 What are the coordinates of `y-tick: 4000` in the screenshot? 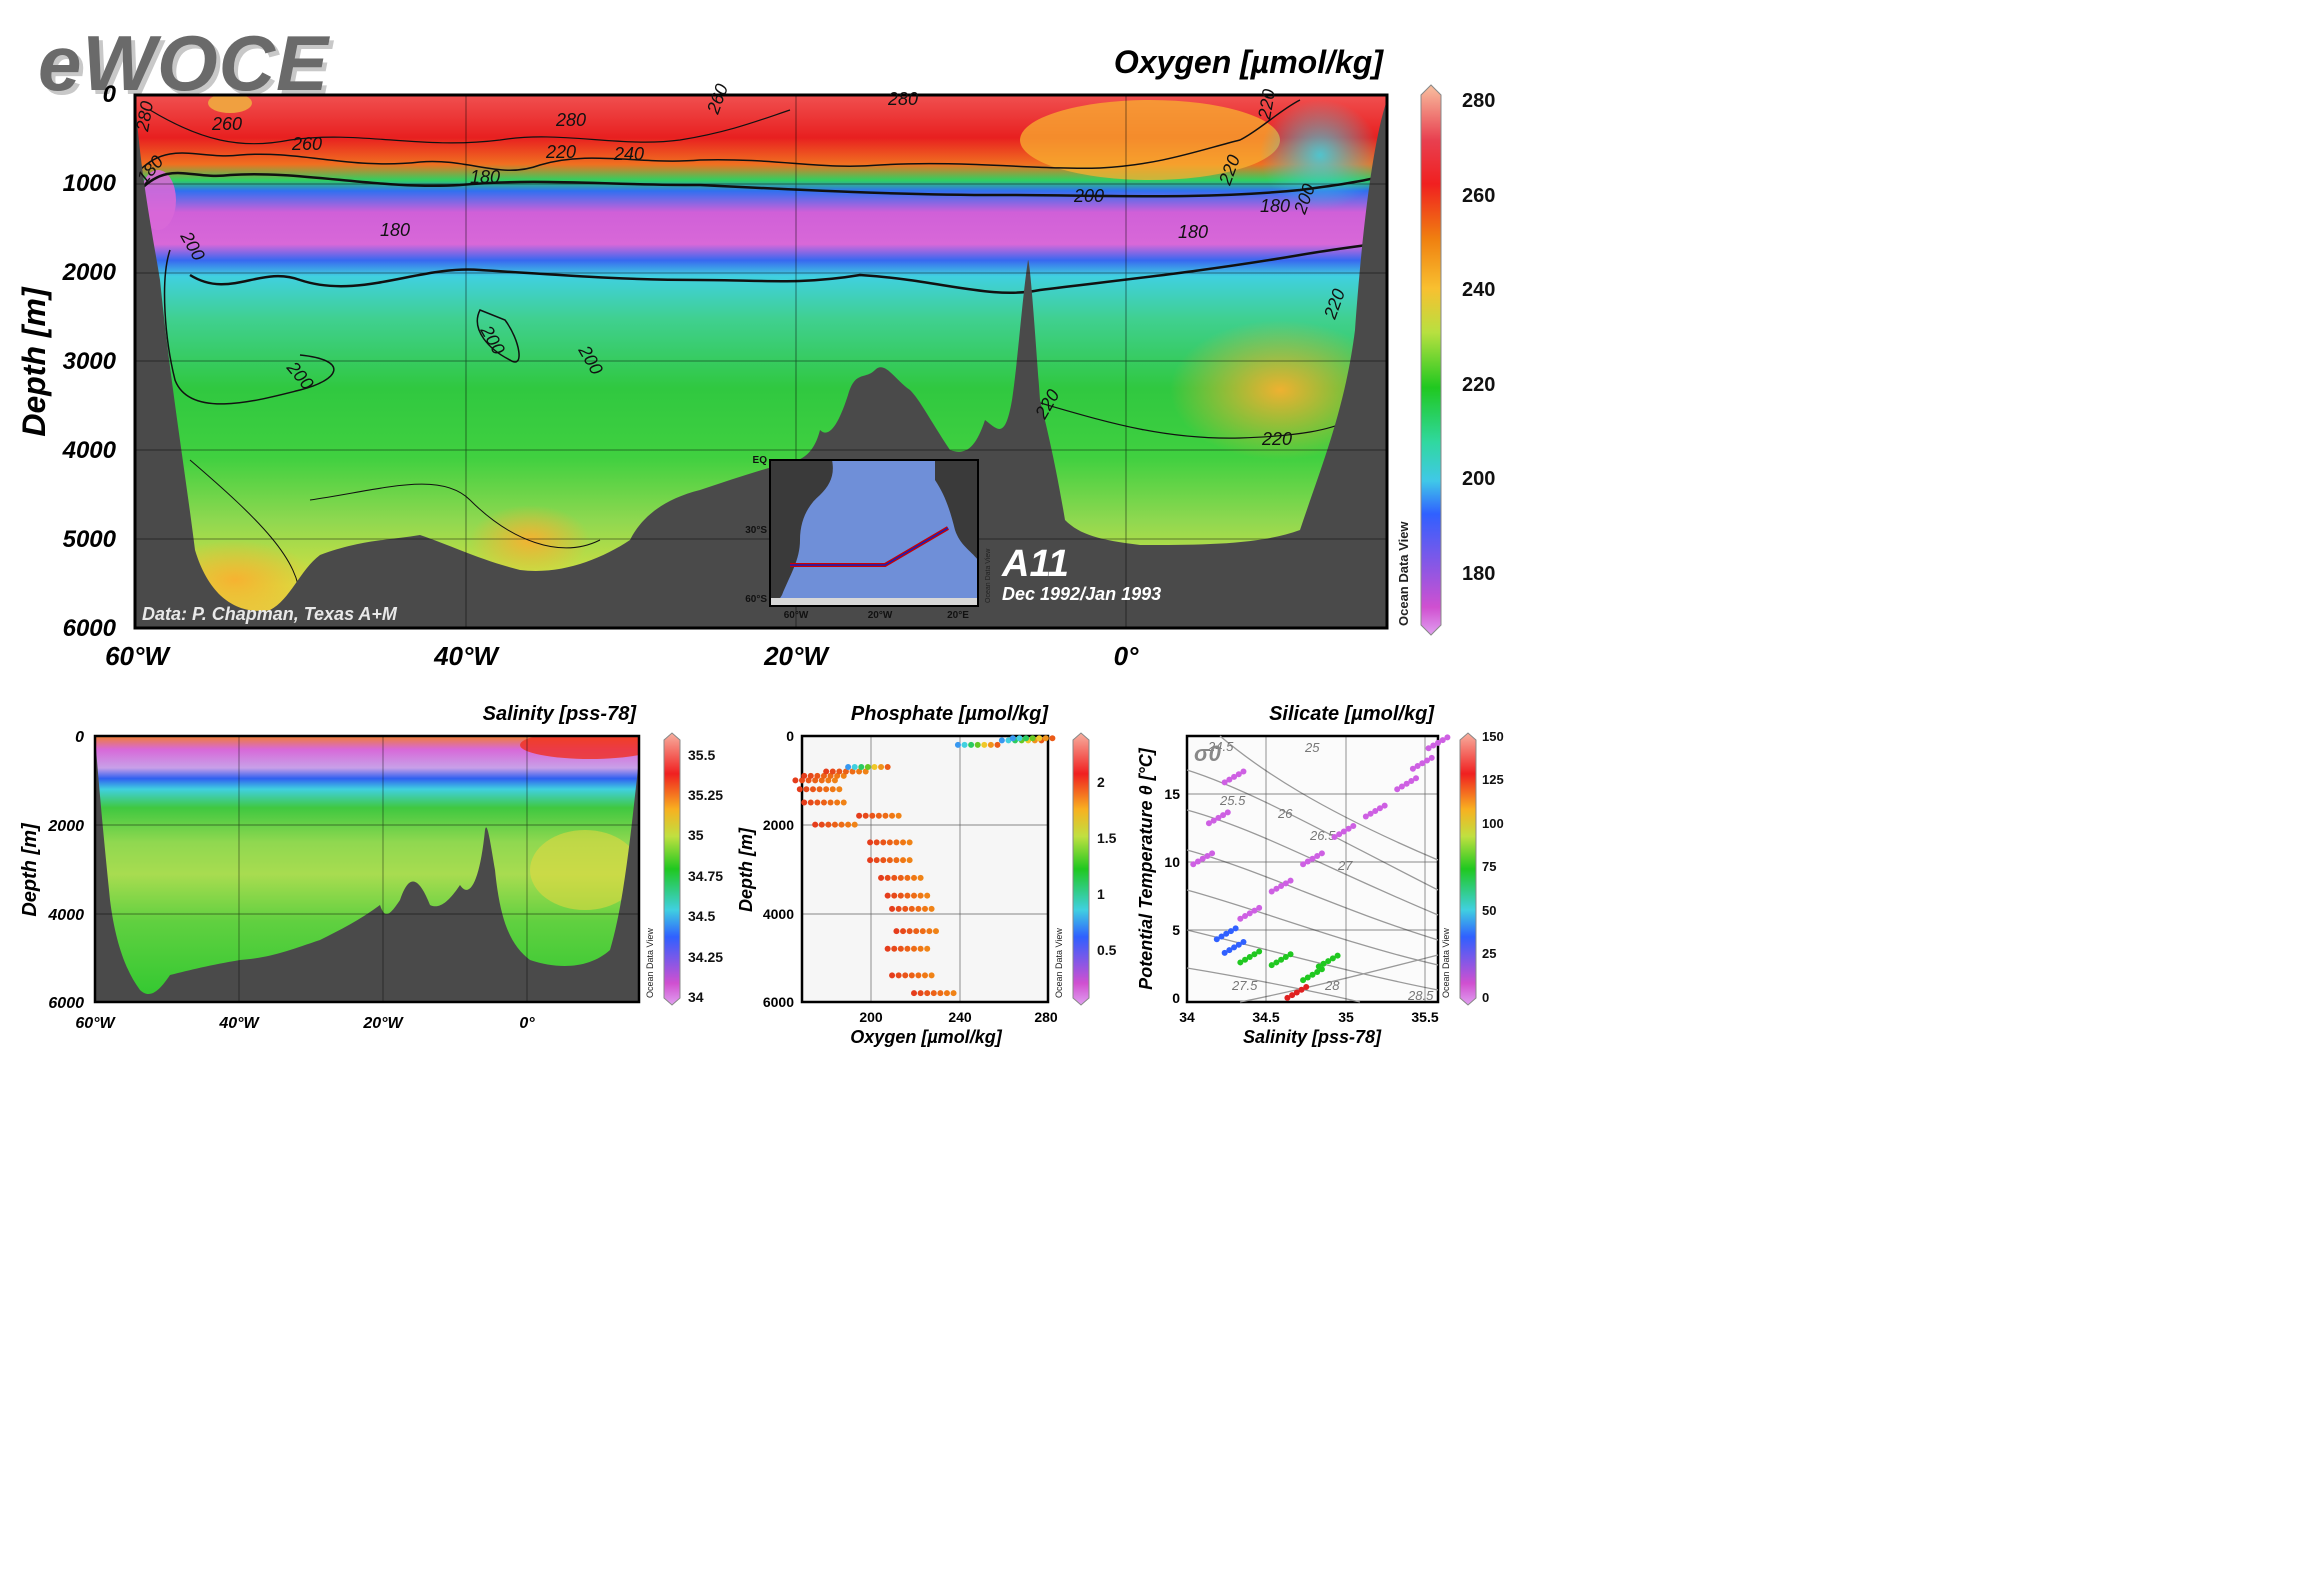 It's located at (89, 450).